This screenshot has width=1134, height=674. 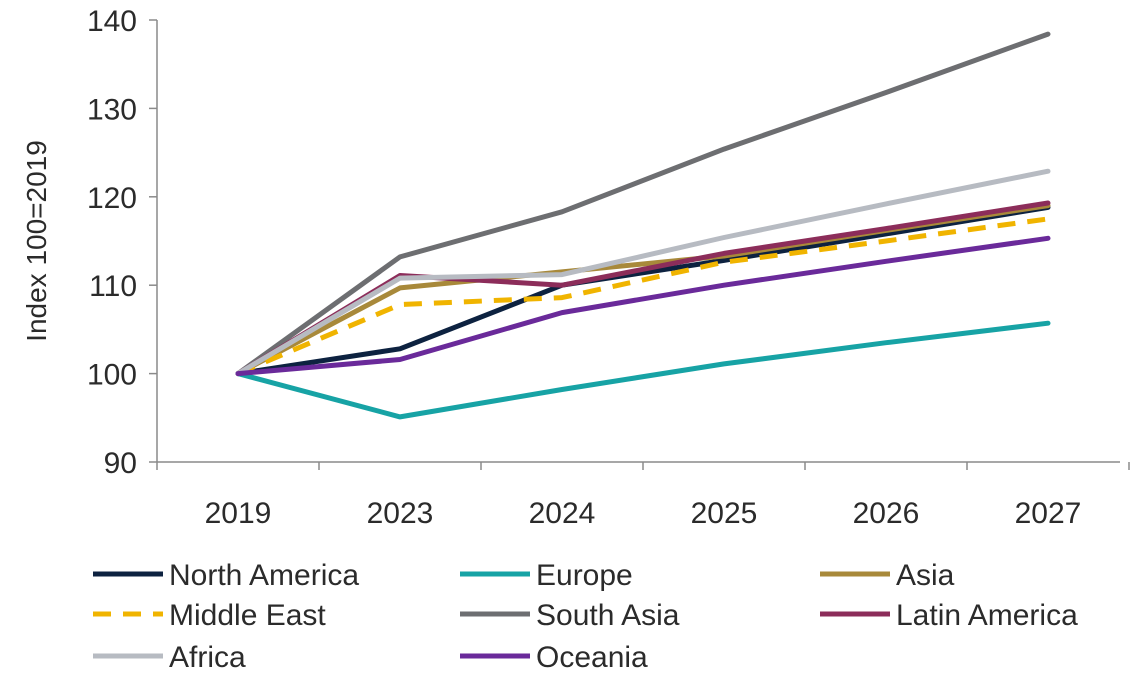 What do you see at coordinates (247, 615) in the screenshot?
I see `legend-label-middle-east: Middle East` at bounding box center [247, 615].